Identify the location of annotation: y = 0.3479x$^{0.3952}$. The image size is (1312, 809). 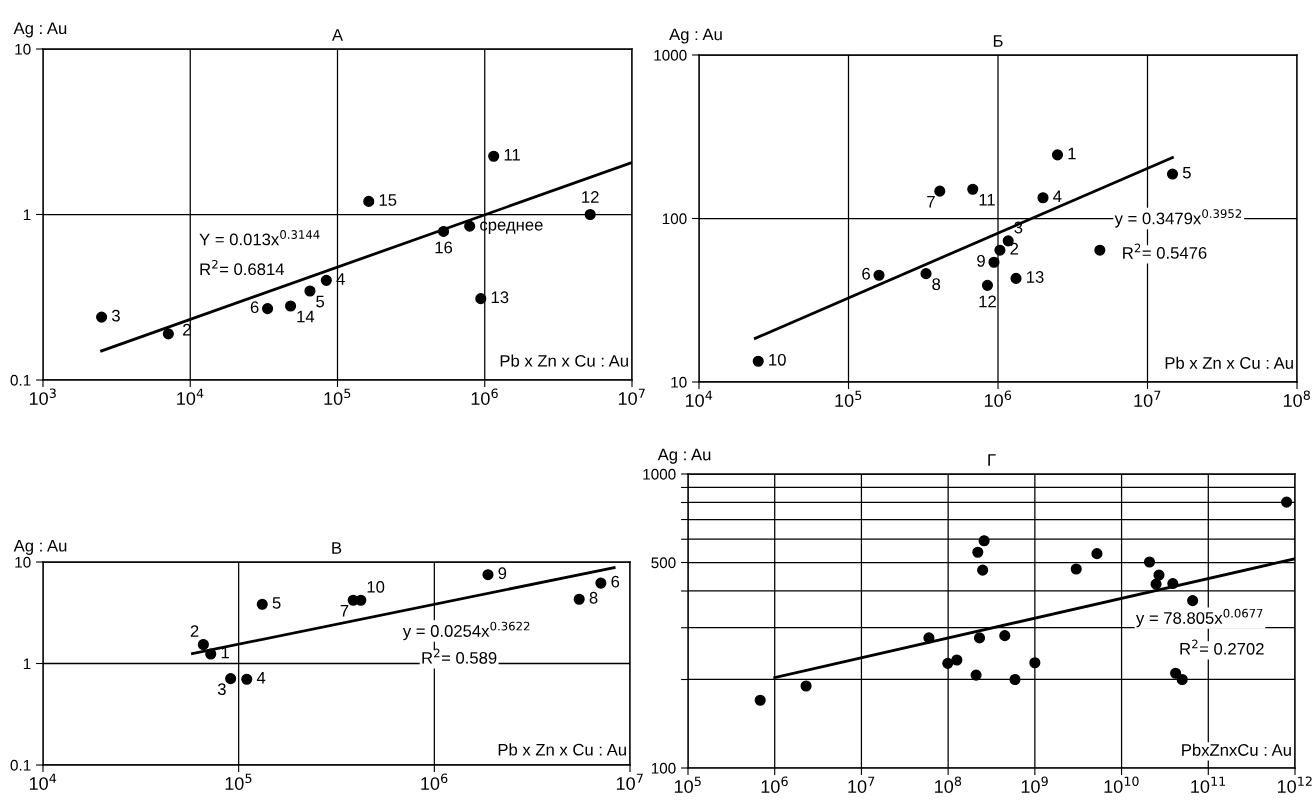
(1178, 218).